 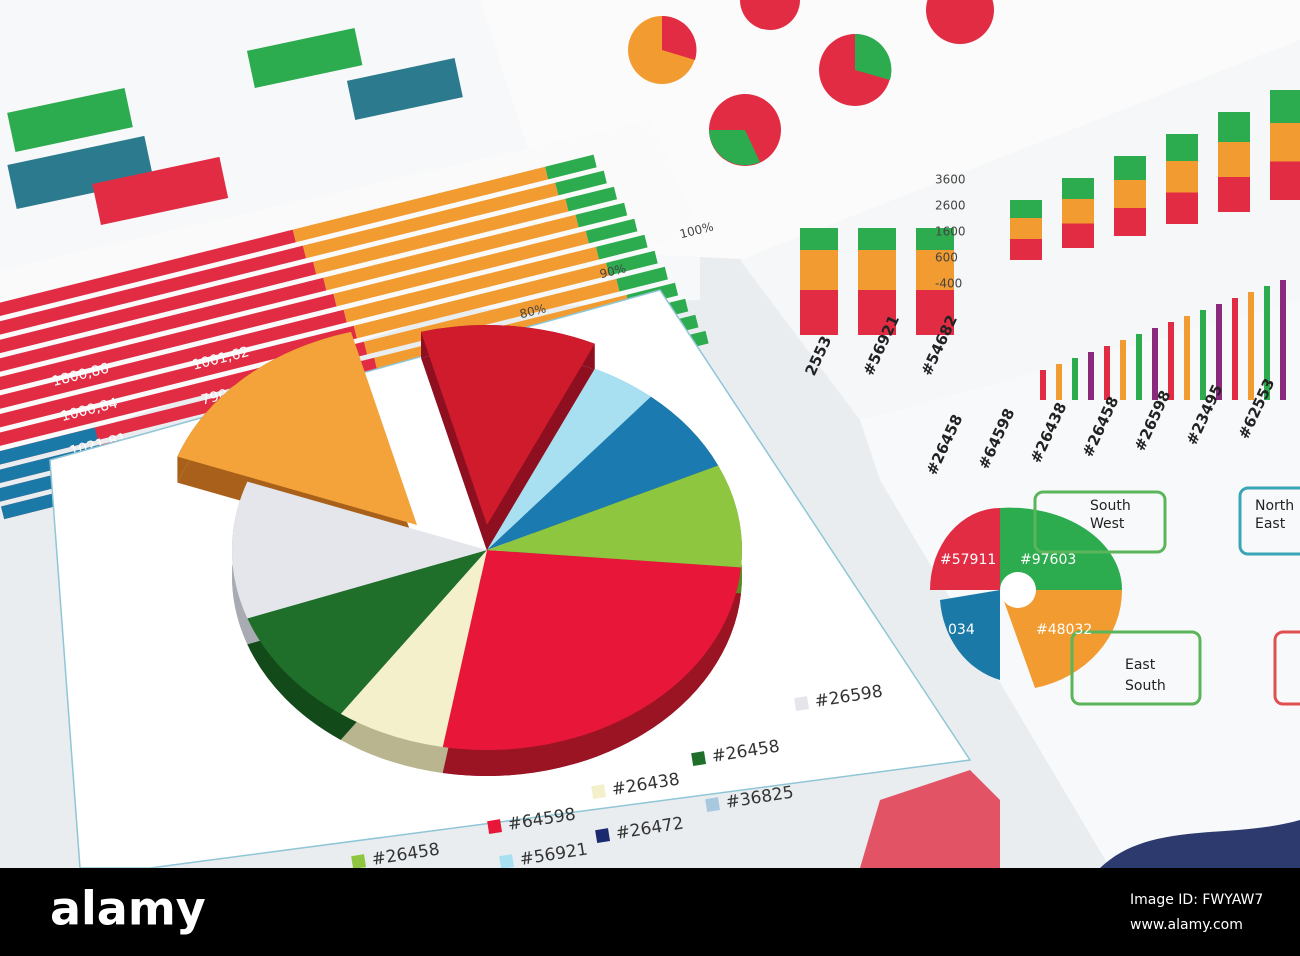 I want to click on axis-label: 1600, so click(x=950, y=232).